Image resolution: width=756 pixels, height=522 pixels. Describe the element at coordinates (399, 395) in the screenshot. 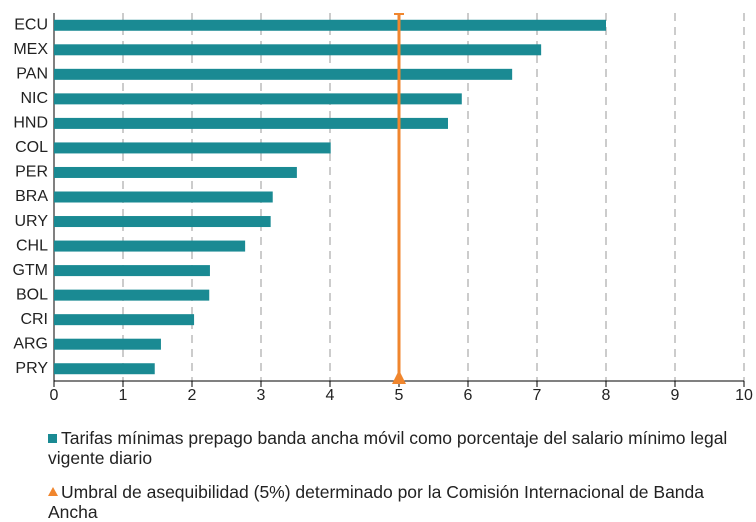

I see `x-tick-label: 5` at that location.